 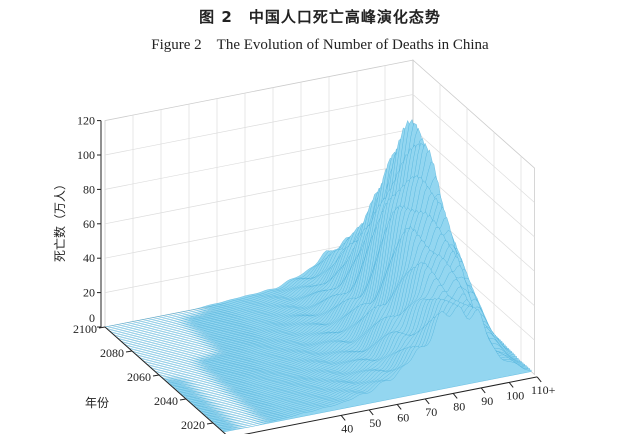 I want to click on y-tick-label: 2060, so click(x=139, y=377).